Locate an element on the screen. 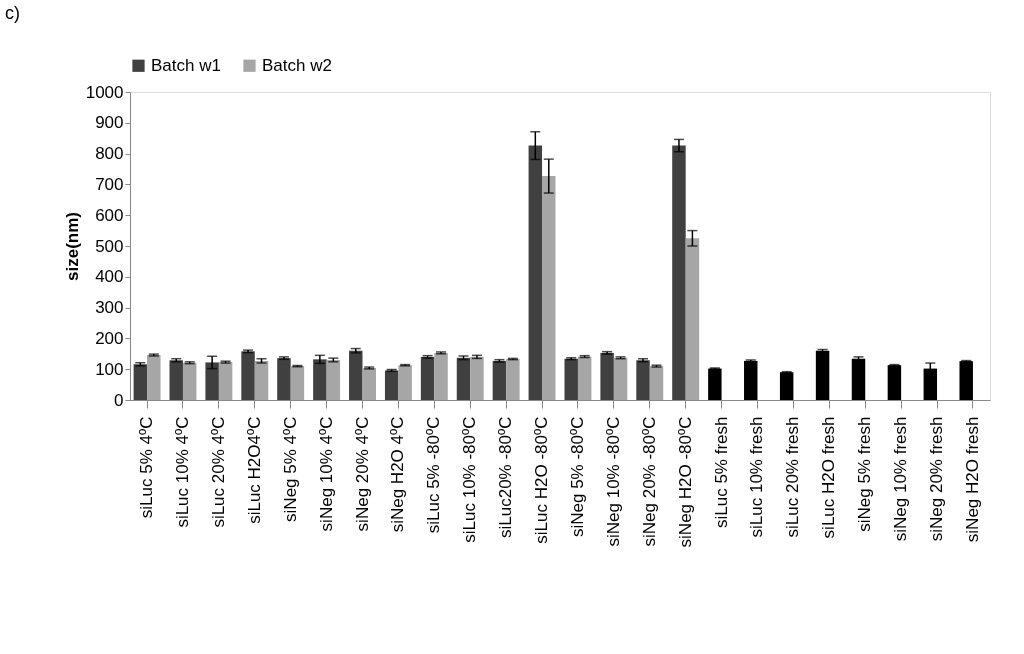  x-tick-label: siLuc H2O4ºC is located at coordinates (254, 470).